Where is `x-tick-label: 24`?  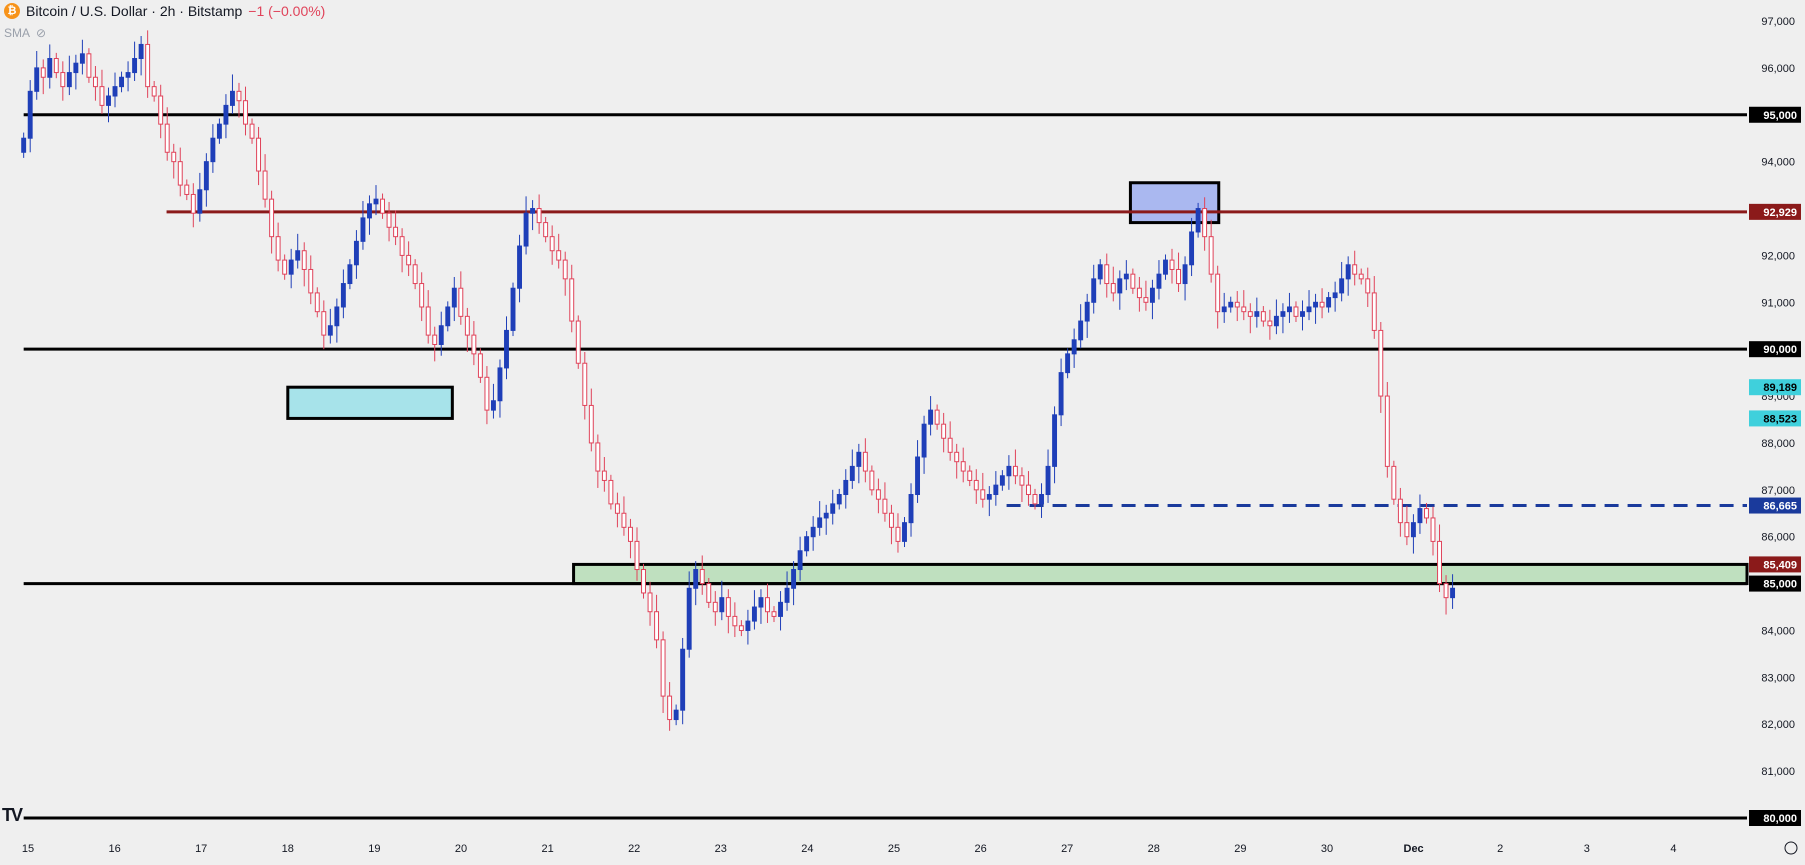 x-tick-label: 24 is located at coordinates (807, 849).